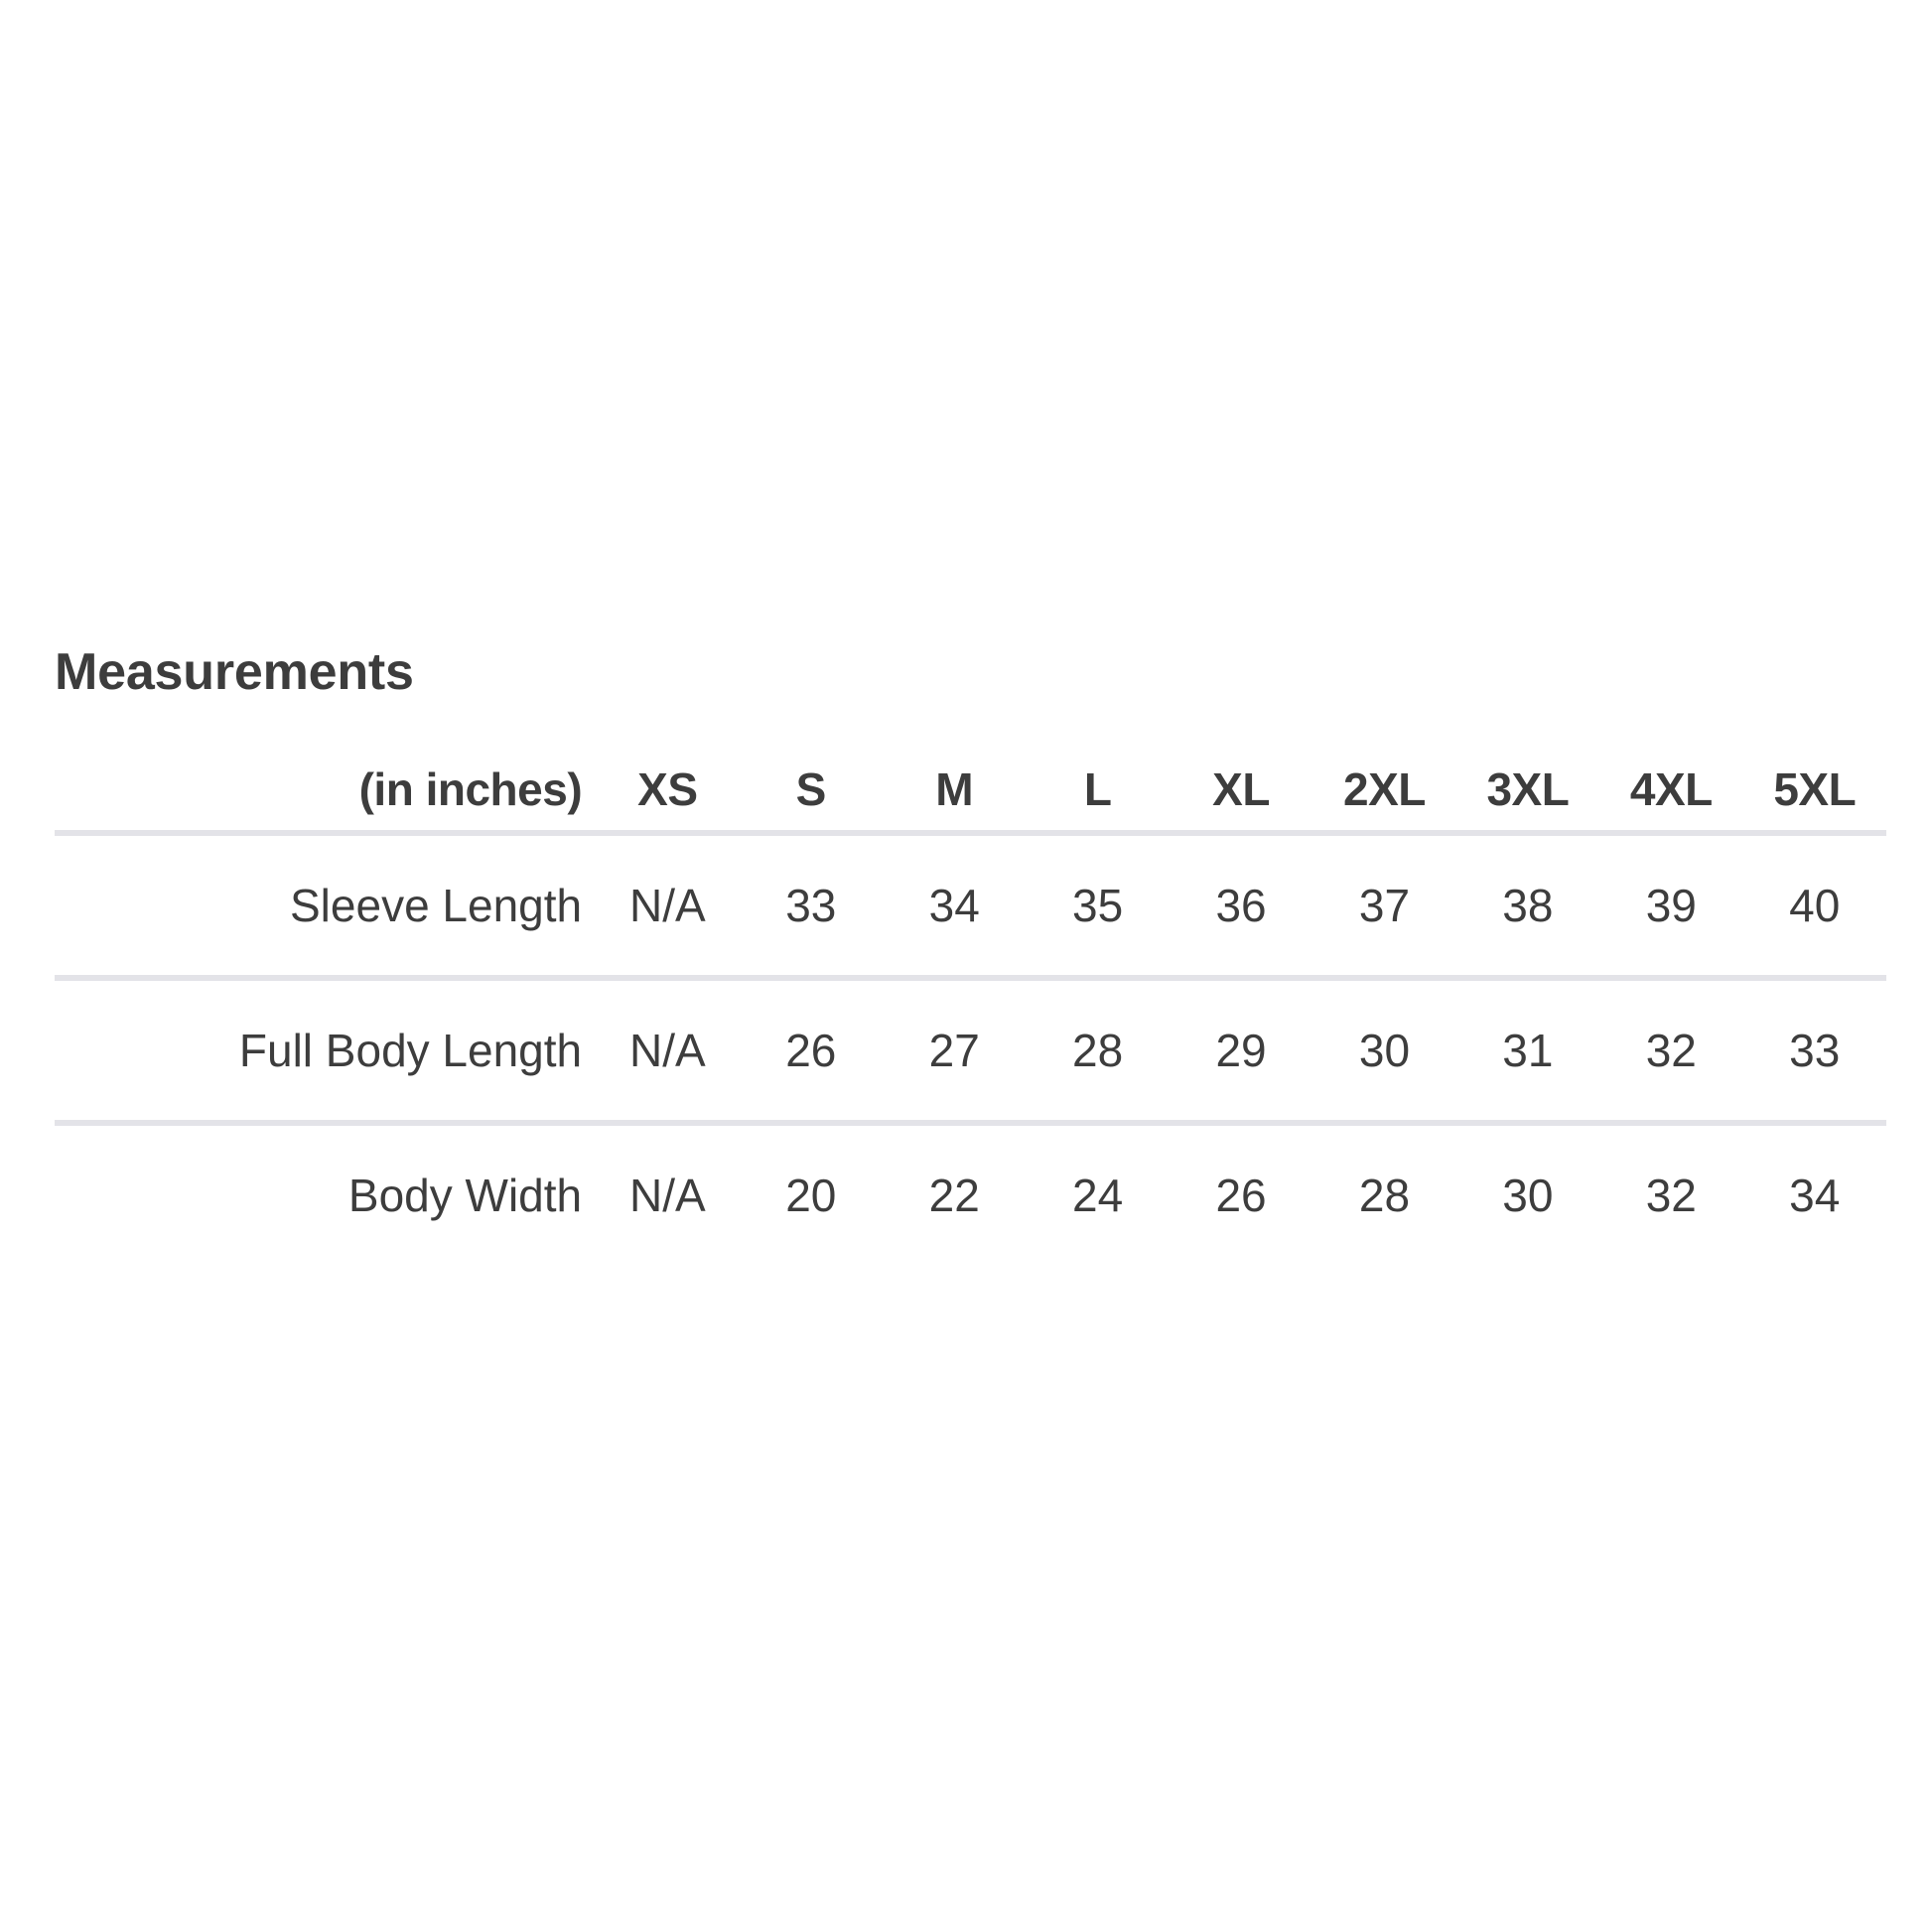 Image resolution: width=1932 pixels, height=1932 pixels. Describe the element at coordinates (955, 905) in the screenshot. I see `cell-sleeve-length-m: 34` at that location.